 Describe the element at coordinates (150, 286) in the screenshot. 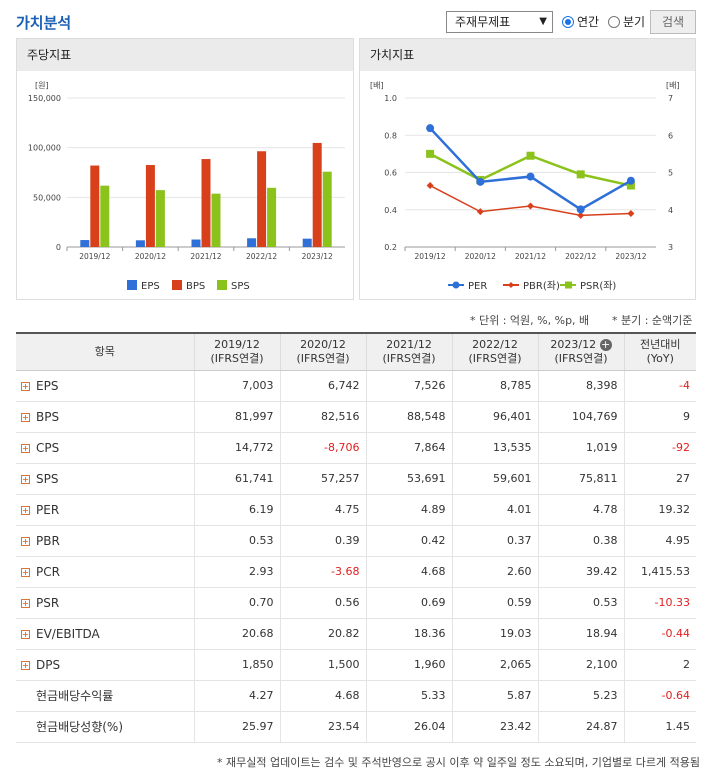

I see `legend-label: EPS` at that location.